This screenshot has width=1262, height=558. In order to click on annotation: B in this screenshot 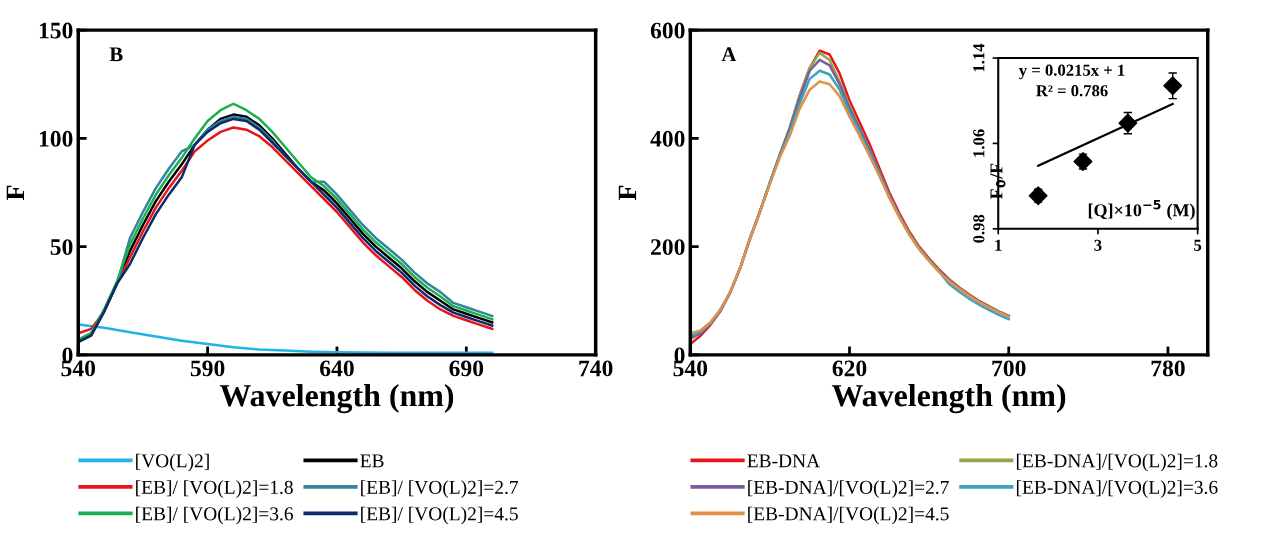, I will do `click(116, 54)`.